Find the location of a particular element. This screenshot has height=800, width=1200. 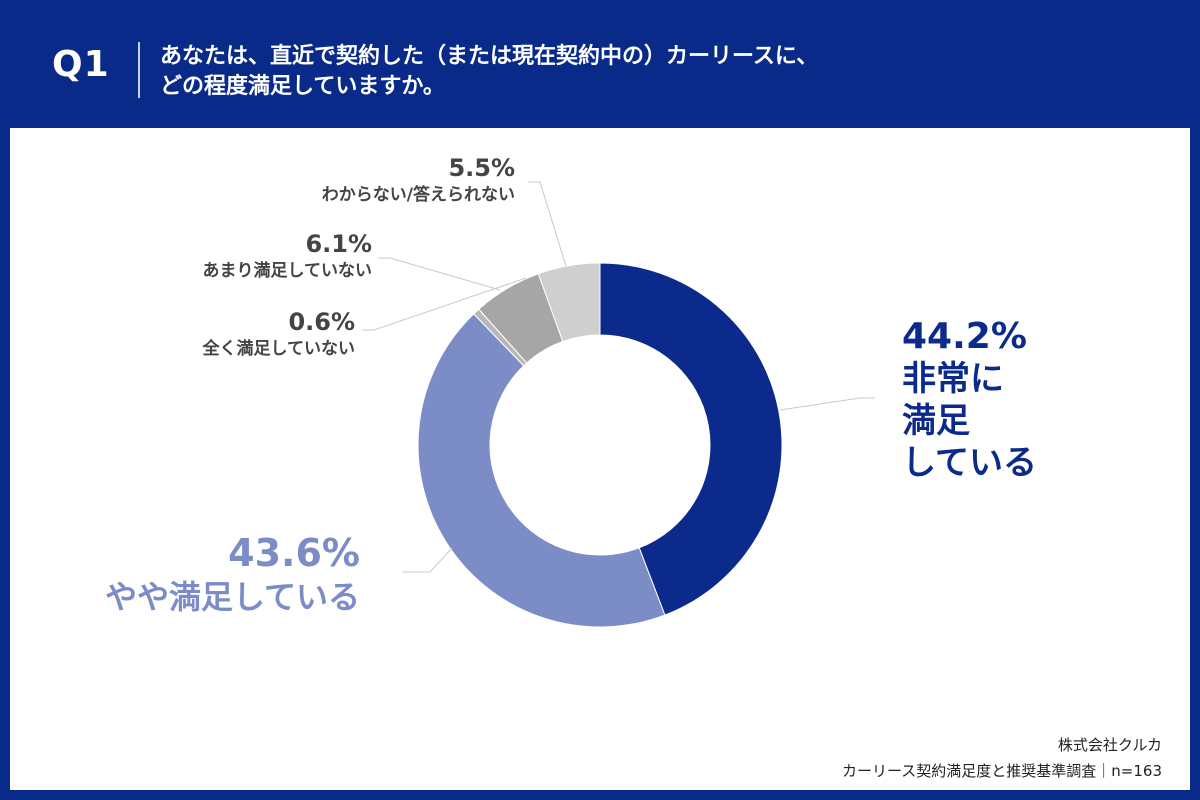

value-label-very-satisfied: 44.2% is located at coordinates (964, 336).